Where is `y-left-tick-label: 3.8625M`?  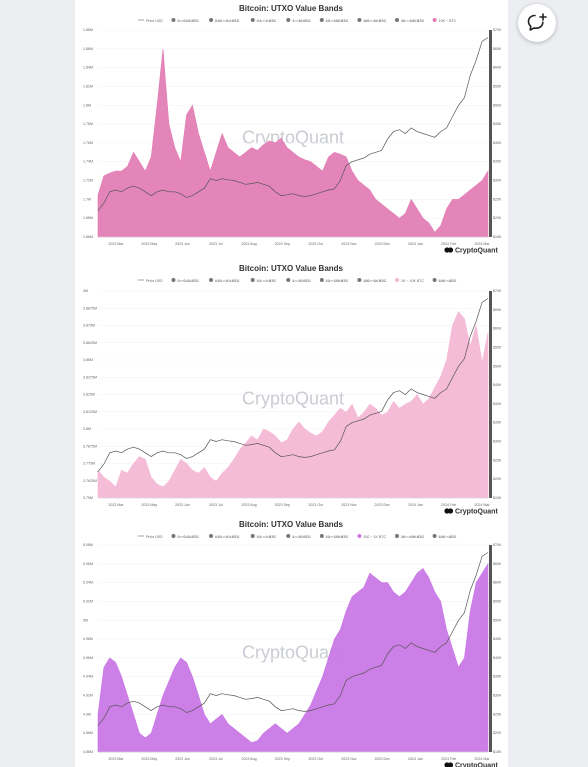 y-left-tick-label: 3.8625M is located at coordinates (90, 343).